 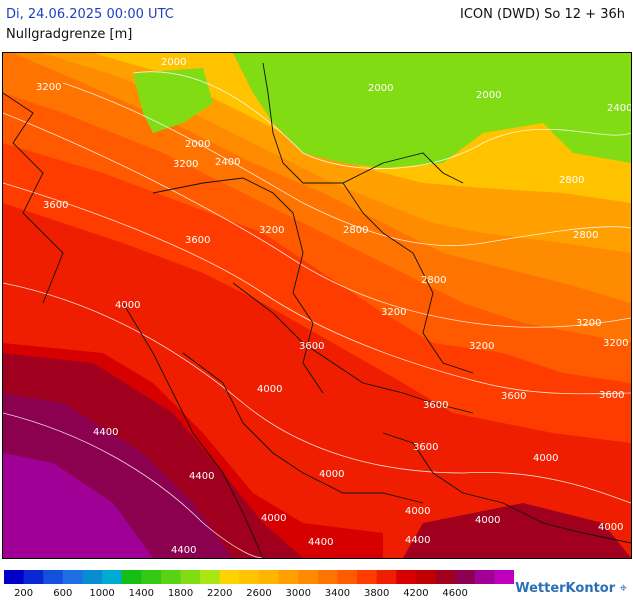 What do you see at coordinates (298, 593) in the screenshot?
I see `legend-tick-label: 3000` at bounding box center [298, 593].